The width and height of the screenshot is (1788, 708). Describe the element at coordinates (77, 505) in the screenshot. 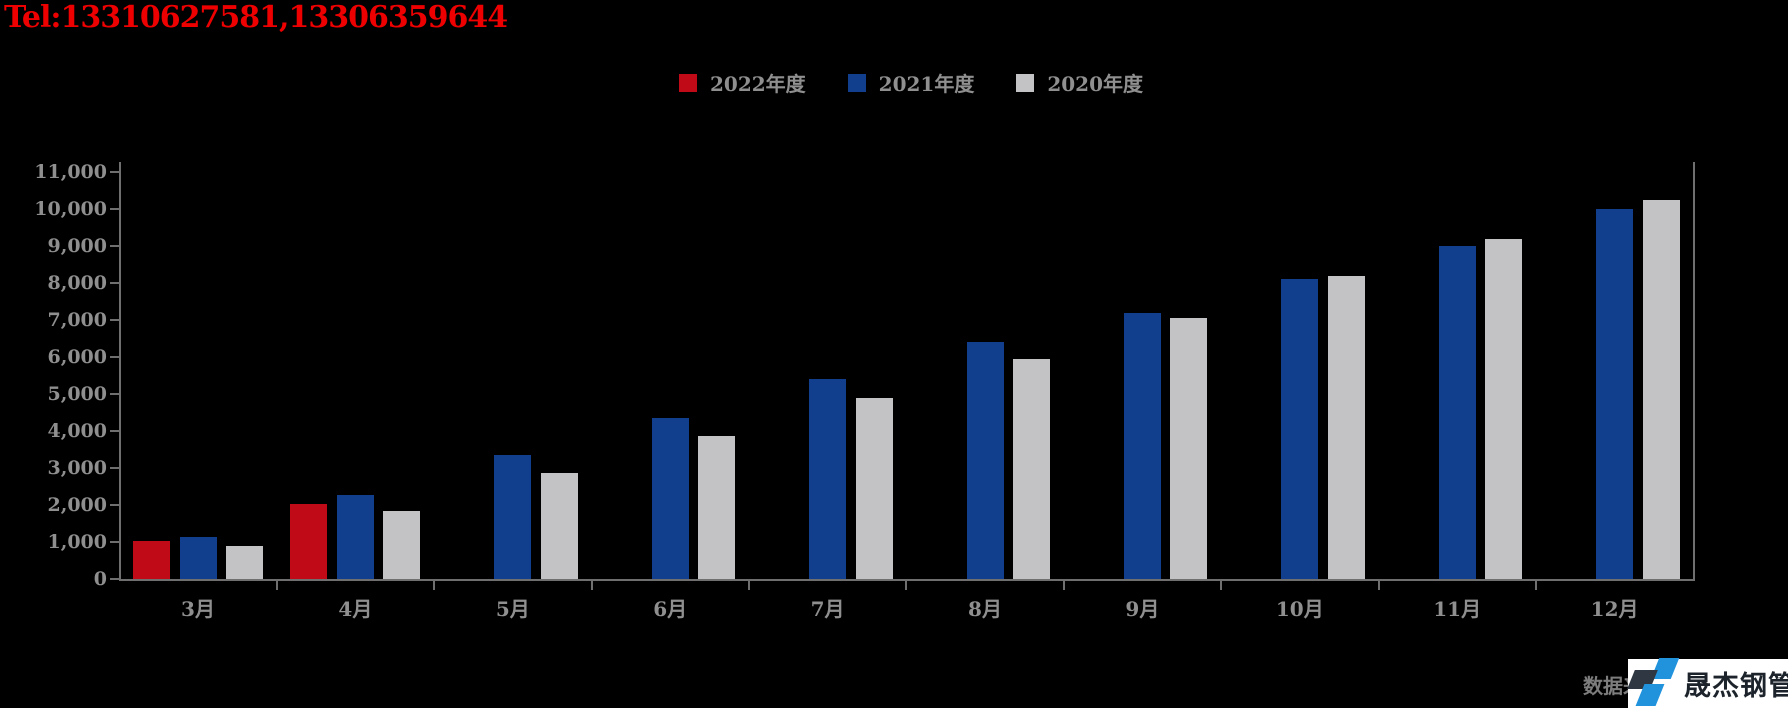

I see `y-axis-tick-label: 2,000` at that location.